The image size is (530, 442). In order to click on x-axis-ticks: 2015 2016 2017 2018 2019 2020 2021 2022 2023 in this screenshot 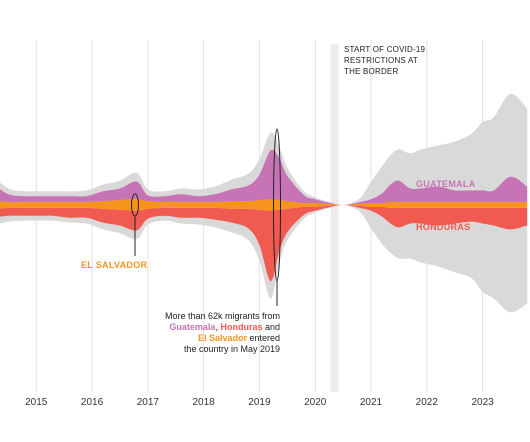, I will do `click(259, 402)`.